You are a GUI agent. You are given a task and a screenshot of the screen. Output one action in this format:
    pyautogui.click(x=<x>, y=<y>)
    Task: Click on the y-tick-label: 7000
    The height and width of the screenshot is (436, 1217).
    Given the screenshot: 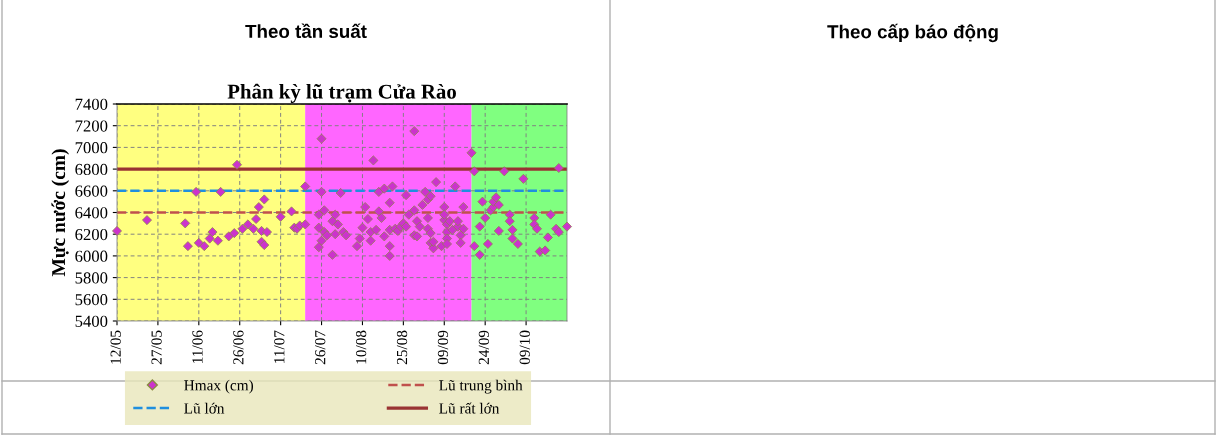 What is the action you would take?
    pyautogui.click(x=91, y=148)
    